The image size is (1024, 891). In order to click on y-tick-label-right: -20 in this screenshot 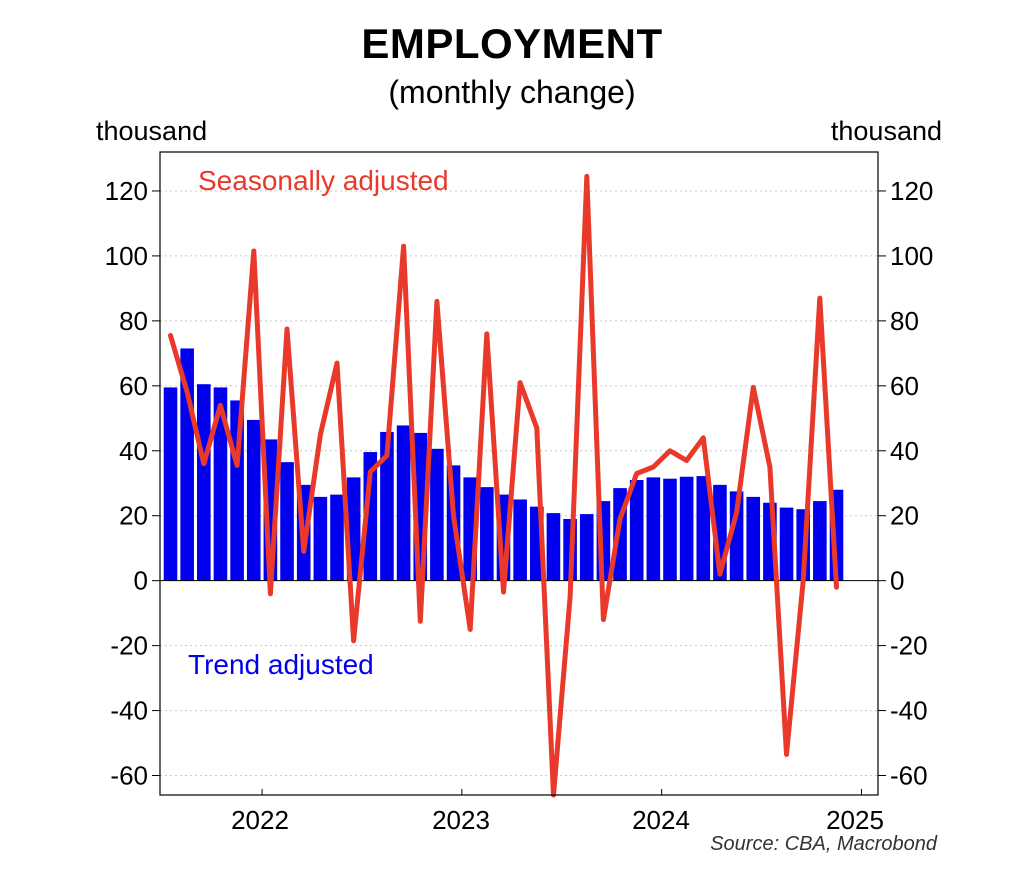, I will do `click(909, 646)`.